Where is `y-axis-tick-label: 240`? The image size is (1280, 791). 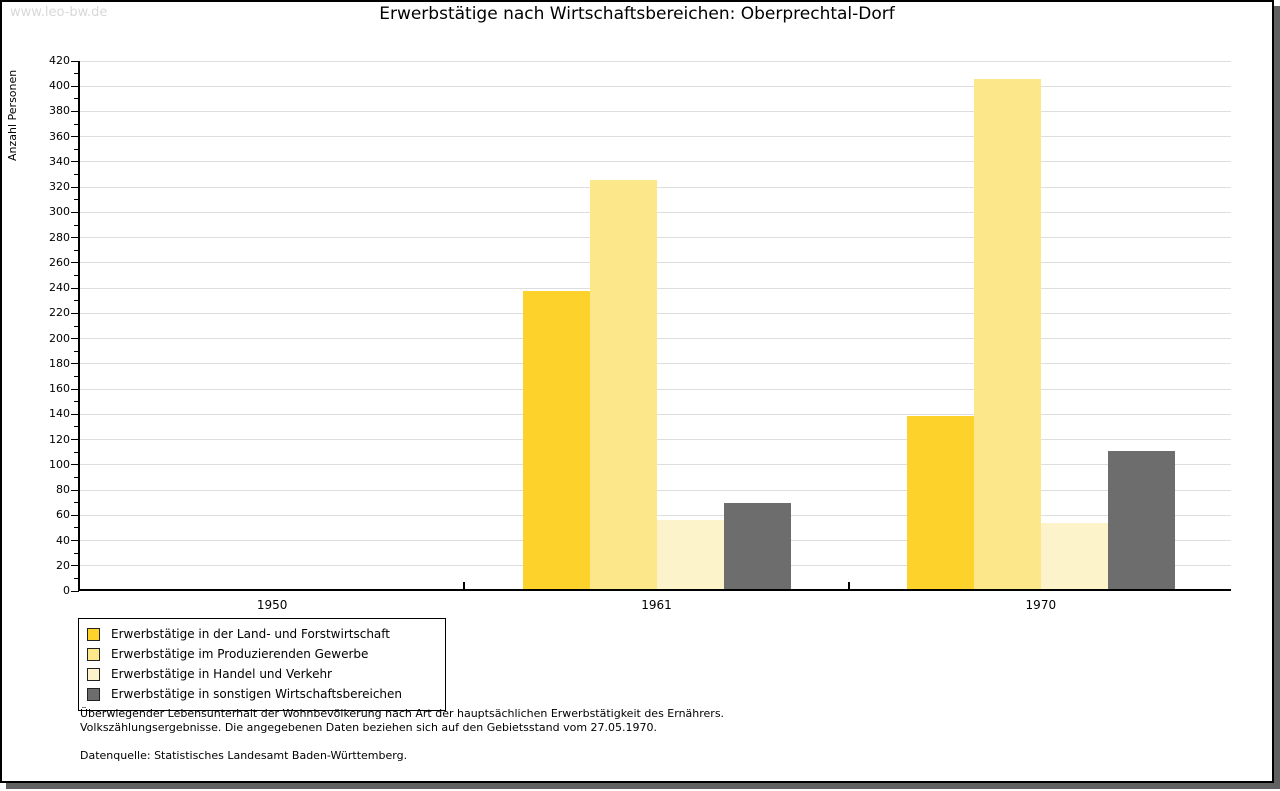 y-axis-tick-label: 240 is located at coordinates (59, 288).